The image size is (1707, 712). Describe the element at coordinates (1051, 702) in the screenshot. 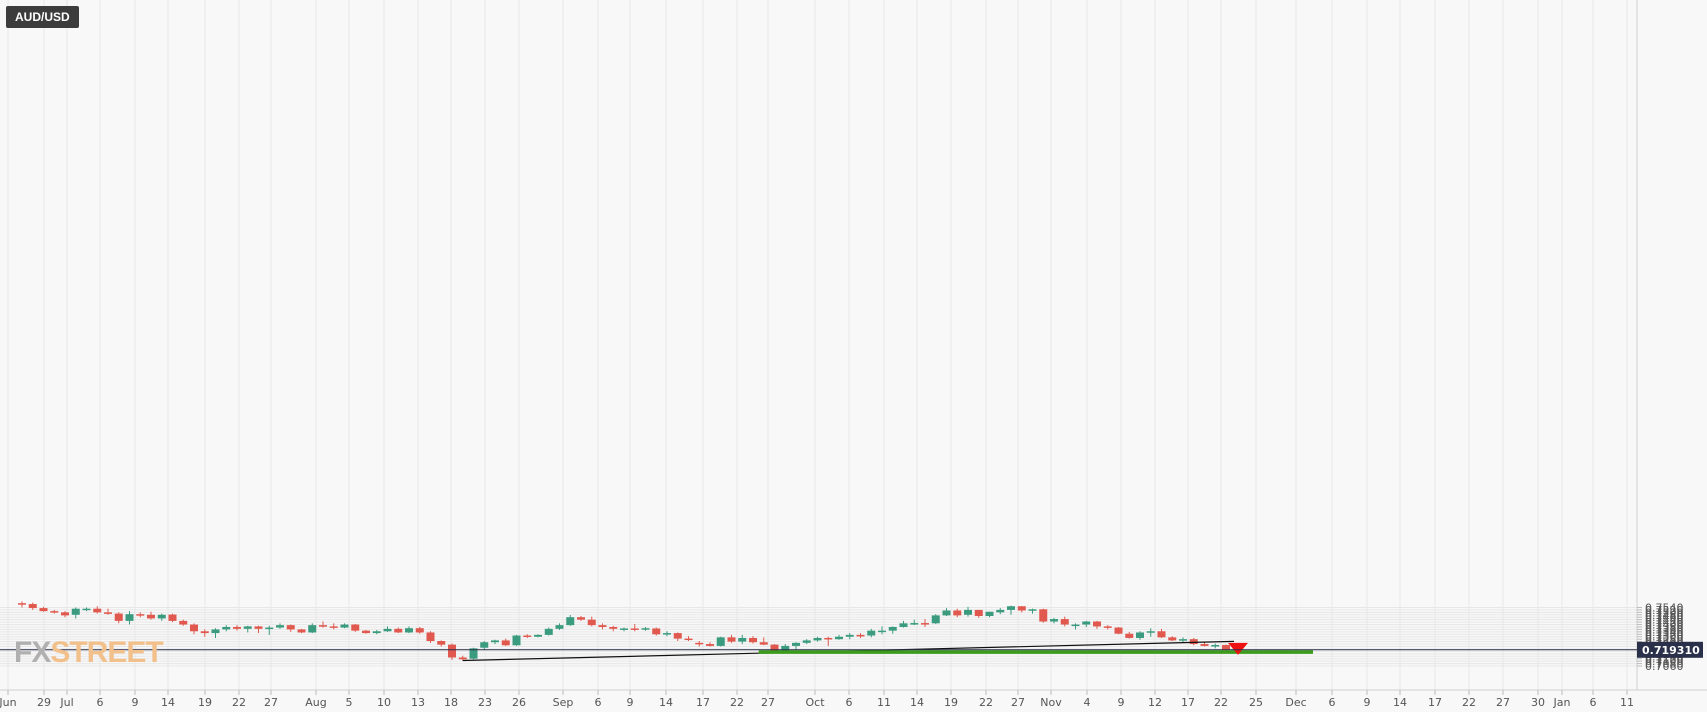

I see `x-tick-label: Nov` at that location.